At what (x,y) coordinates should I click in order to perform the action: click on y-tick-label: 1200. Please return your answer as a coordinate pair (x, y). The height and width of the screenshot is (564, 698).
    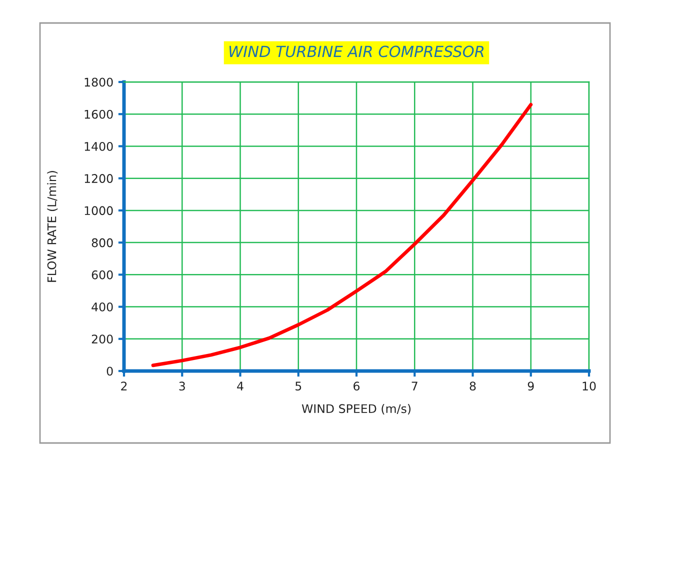
    Looking at the image, I should click on (98, 178).